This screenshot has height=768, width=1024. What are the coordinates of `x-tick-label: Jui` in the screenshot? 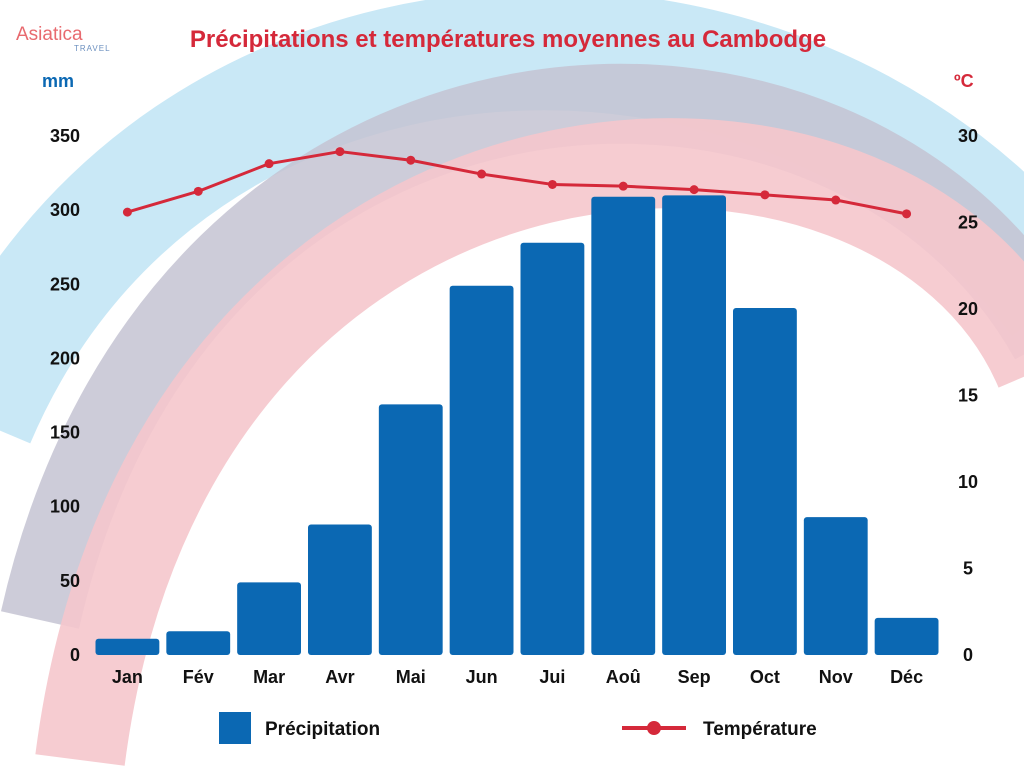 It's located at (552, 677).